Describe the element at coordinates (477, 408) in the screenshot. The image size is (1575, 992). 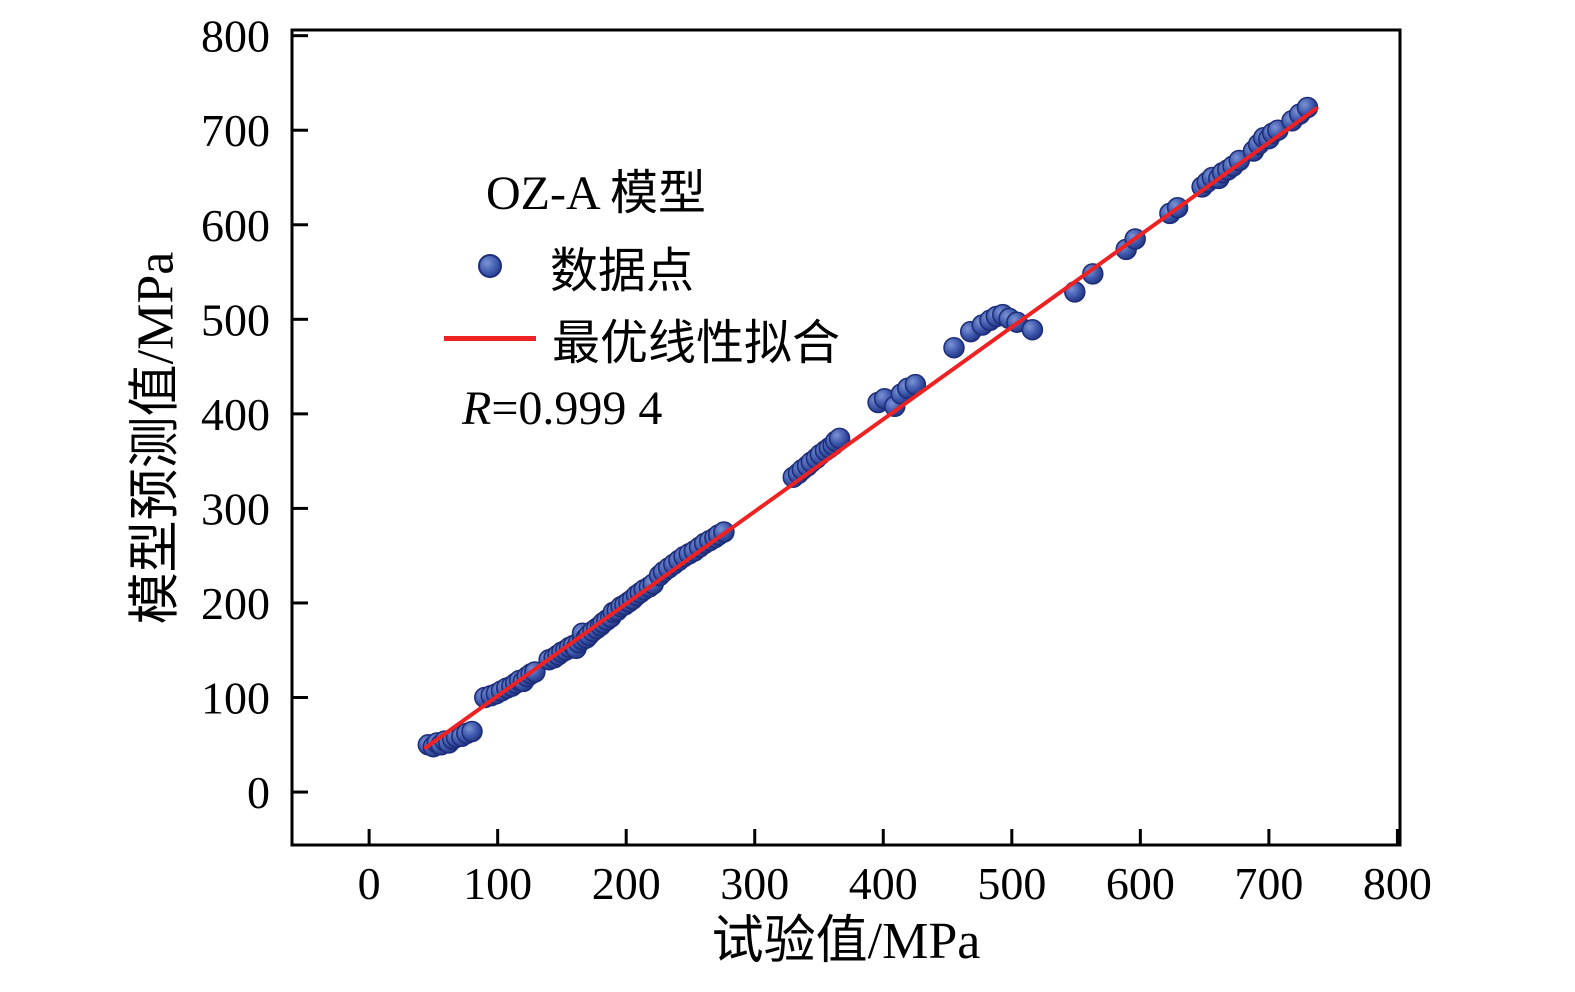
I see `r-symbol: R` at that location.